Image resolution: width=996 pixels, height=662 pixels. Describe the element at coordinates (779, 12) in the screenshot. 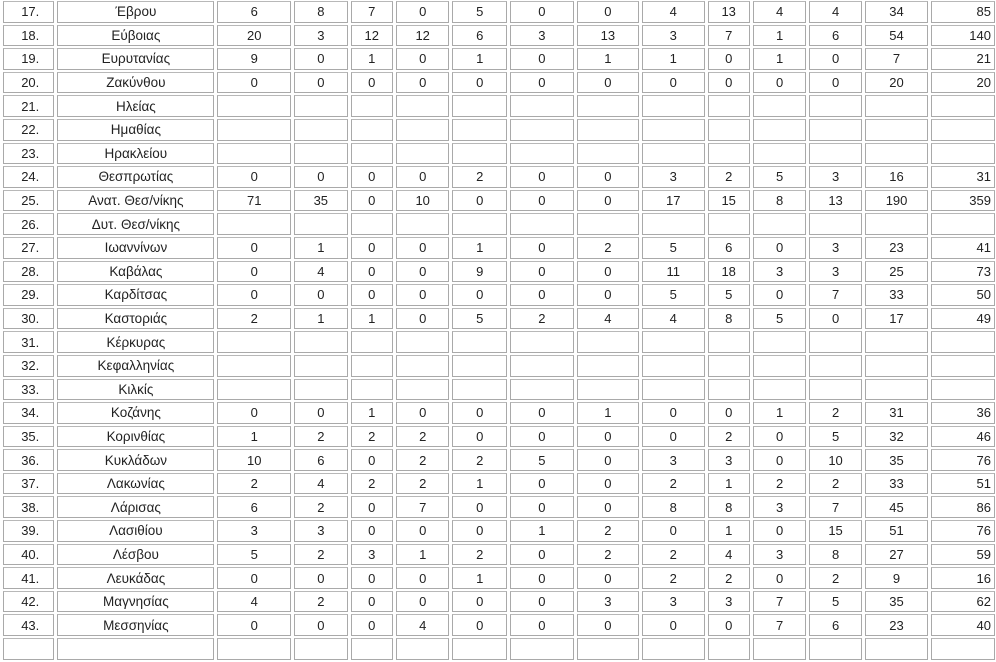

I see `value-cell: 4` at that location.